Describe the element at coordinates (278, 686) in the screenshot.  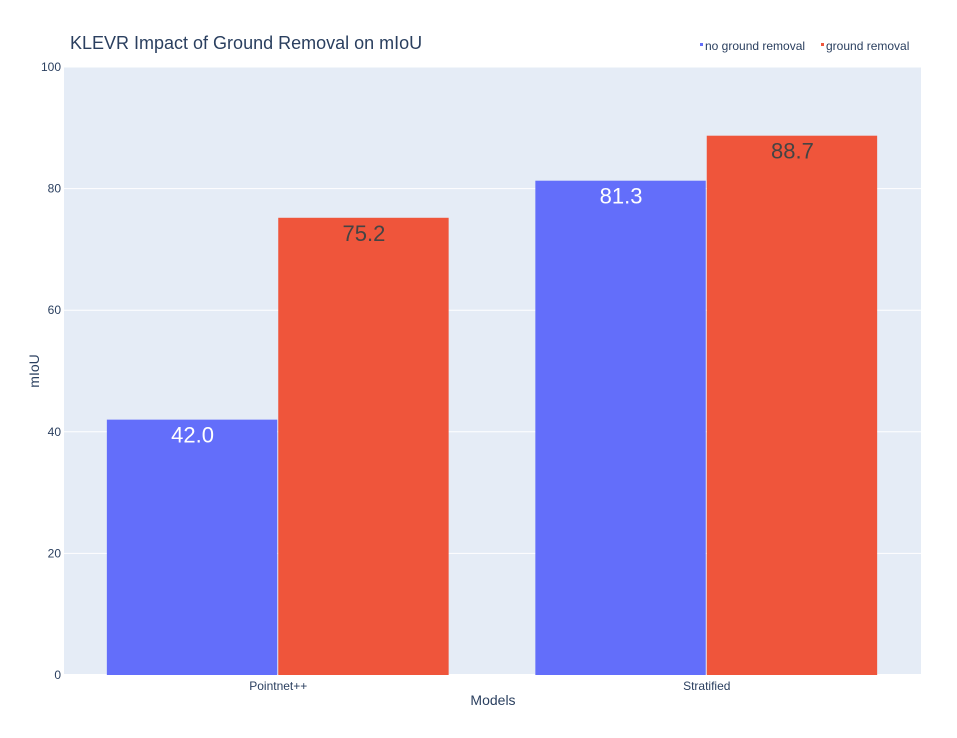
I see `x-tick-label: Pointnet++` at that location.